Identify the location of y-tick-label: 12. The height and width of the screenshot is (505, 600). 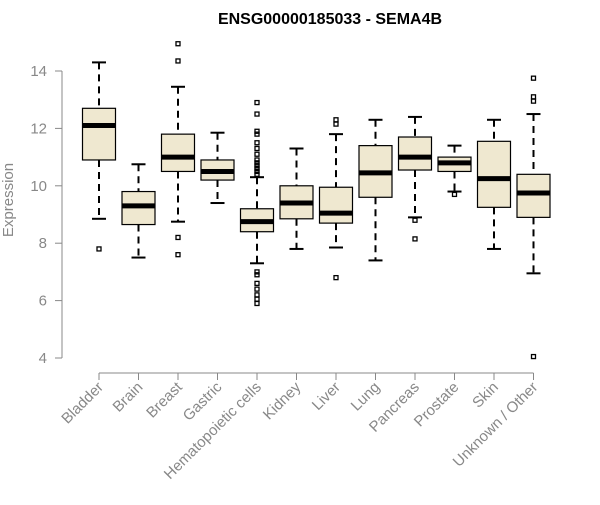
(38, 128).